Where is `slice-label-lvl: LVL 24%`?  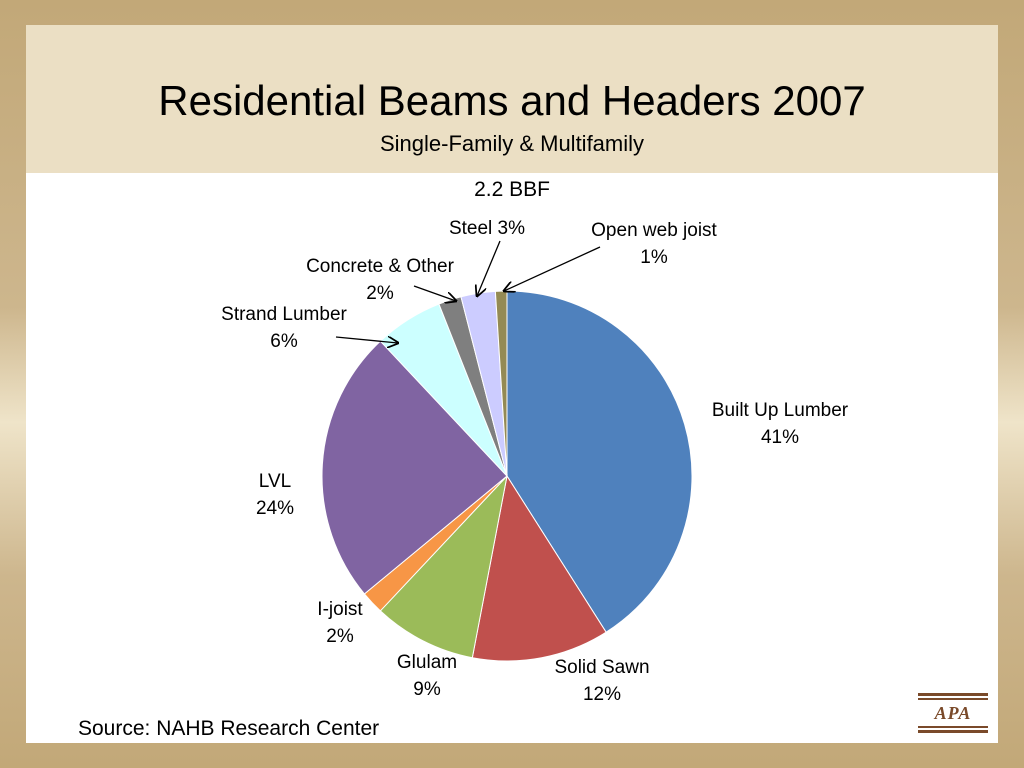
slice-label-lvl: LVL 24% is located at coordinates (275, 495).